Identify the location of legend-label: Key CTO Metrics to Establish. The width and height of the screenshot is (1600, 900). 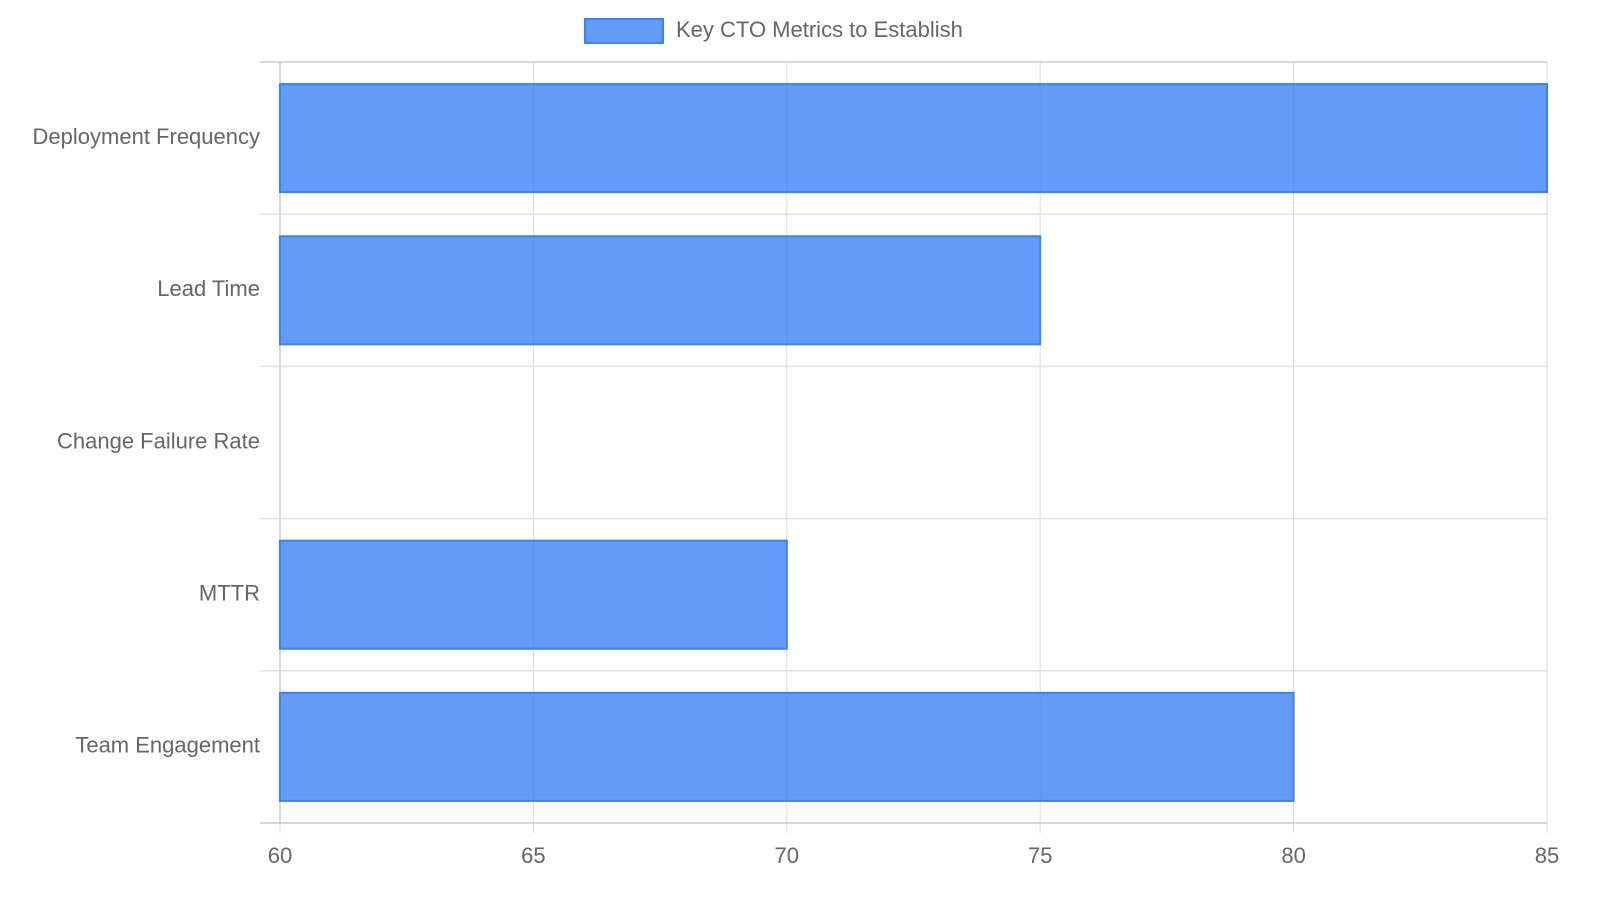
(819, 29).